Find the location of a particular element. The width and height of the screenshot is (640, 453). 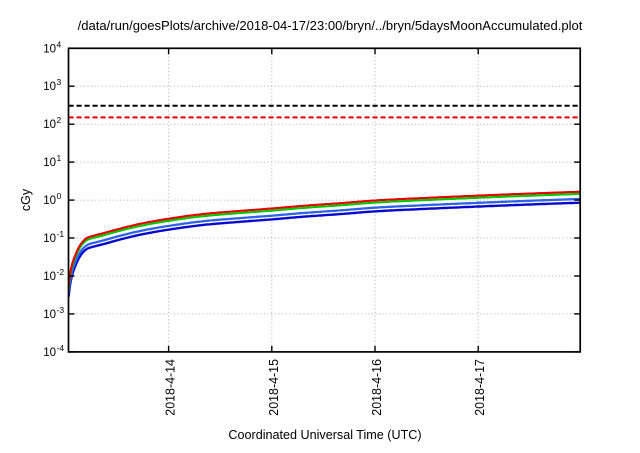

svg-text: 2018-4-14 is located at coordinates (171, 387).